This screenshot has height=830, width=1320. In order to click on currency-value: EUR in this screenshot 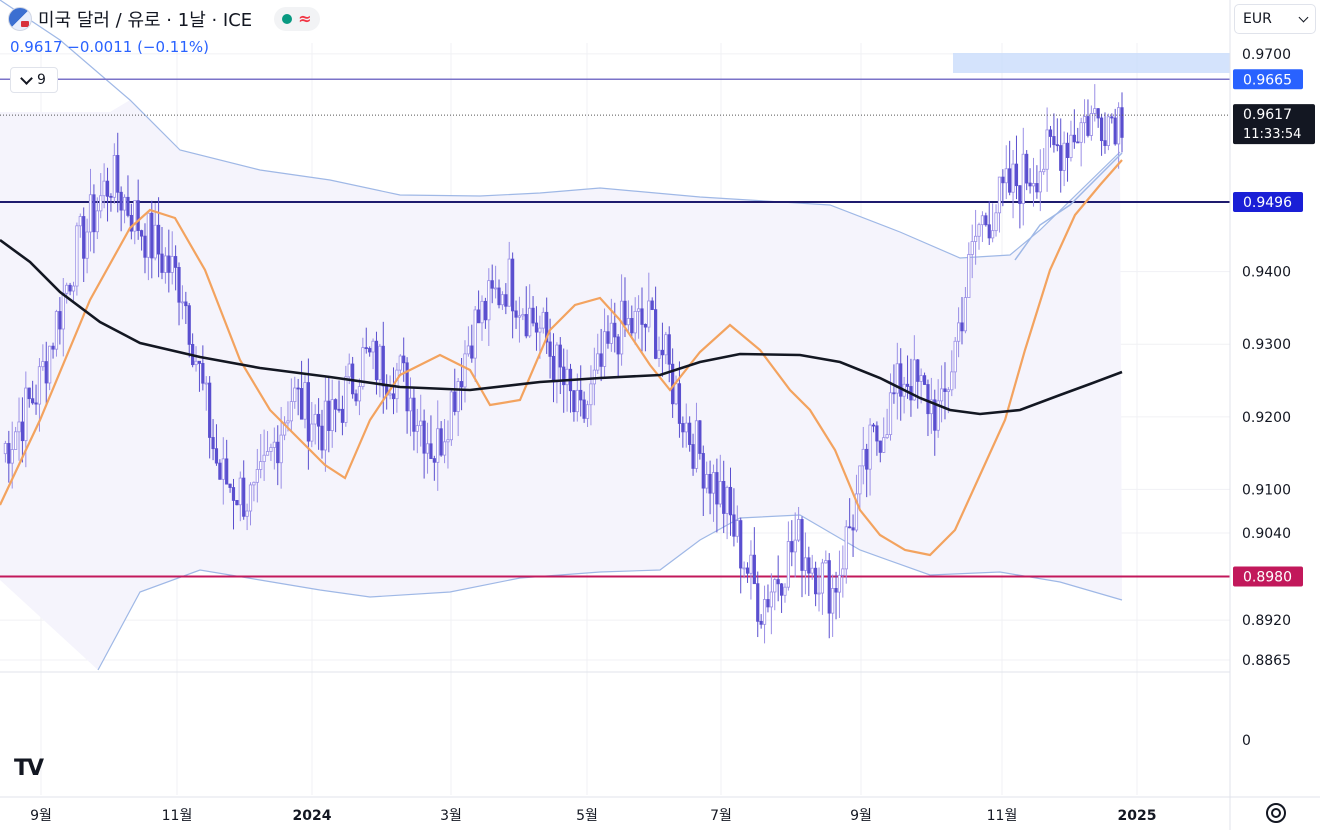, I will do `click(1257, 19)`.